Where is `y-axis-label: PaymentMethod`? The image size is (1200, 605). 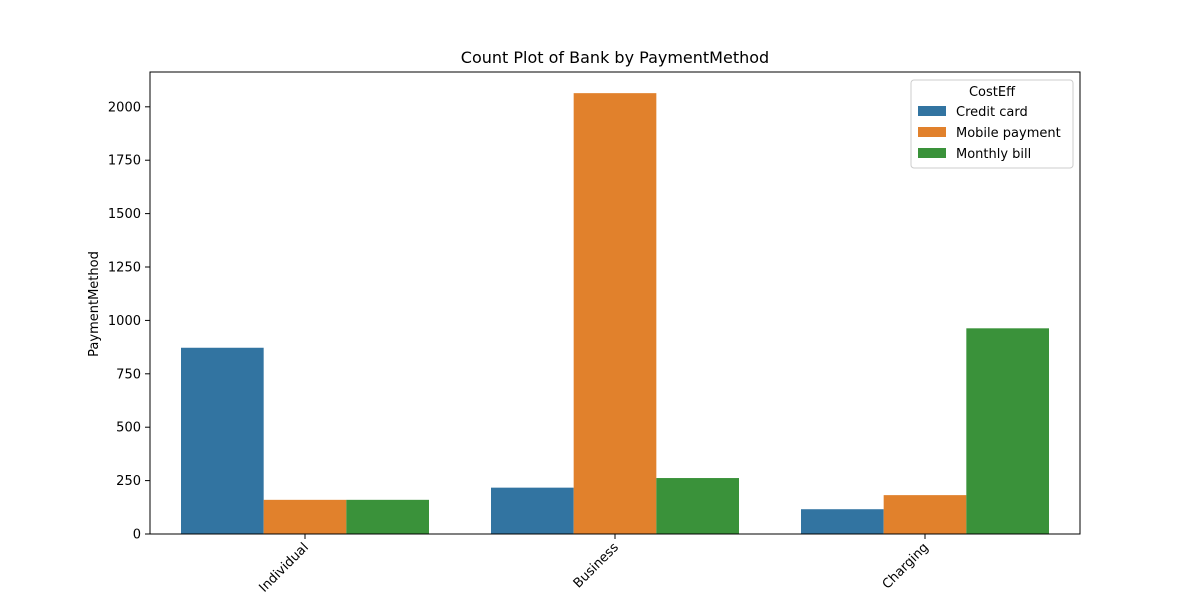
y-axis-label: PaymentMethod is located at coordinates (94, 304).